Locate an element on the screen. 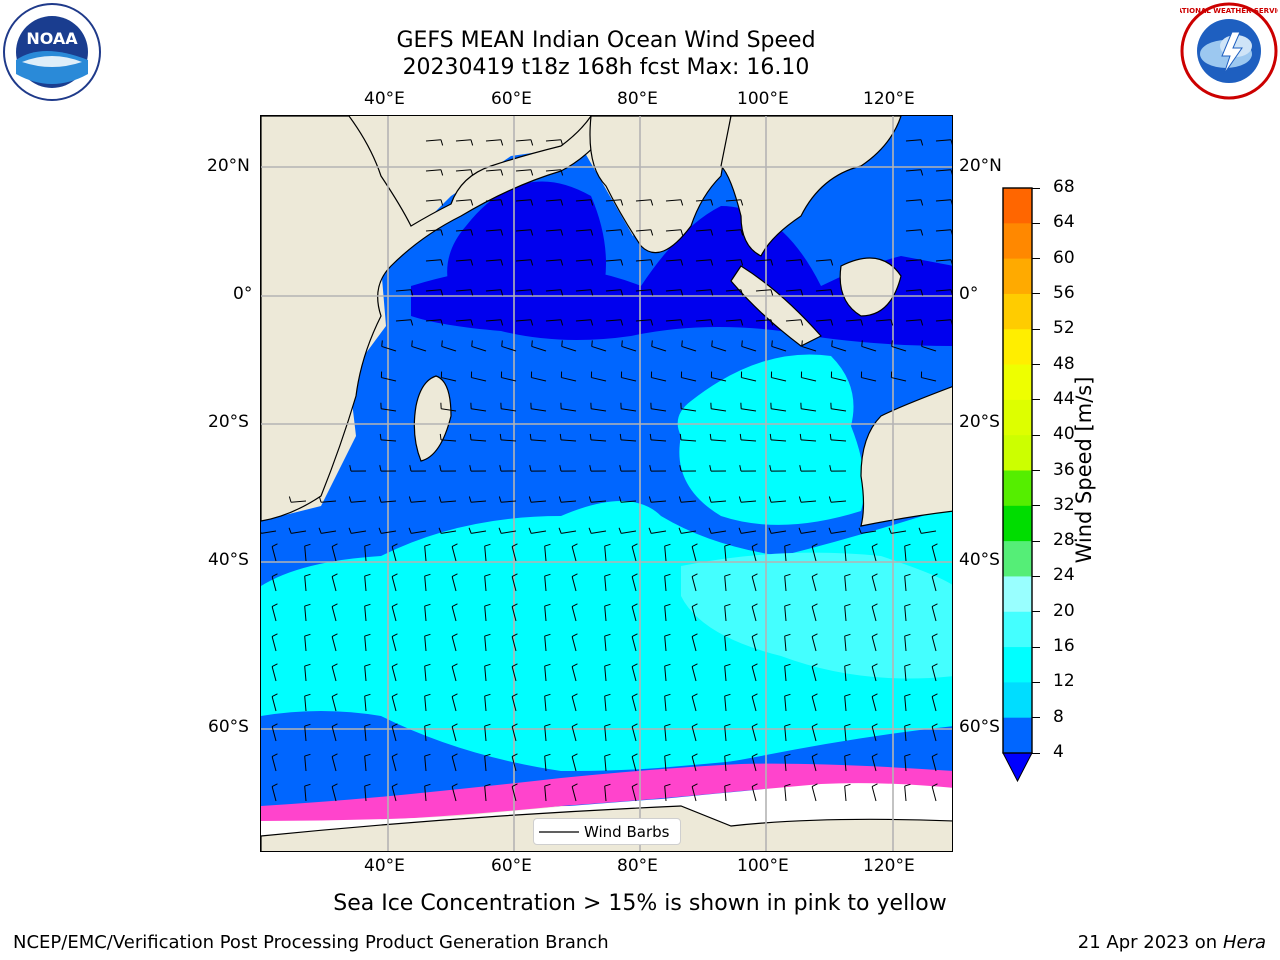 The image size is (1280, 960). sea-ice-edge is located at coordinates (606, 792).